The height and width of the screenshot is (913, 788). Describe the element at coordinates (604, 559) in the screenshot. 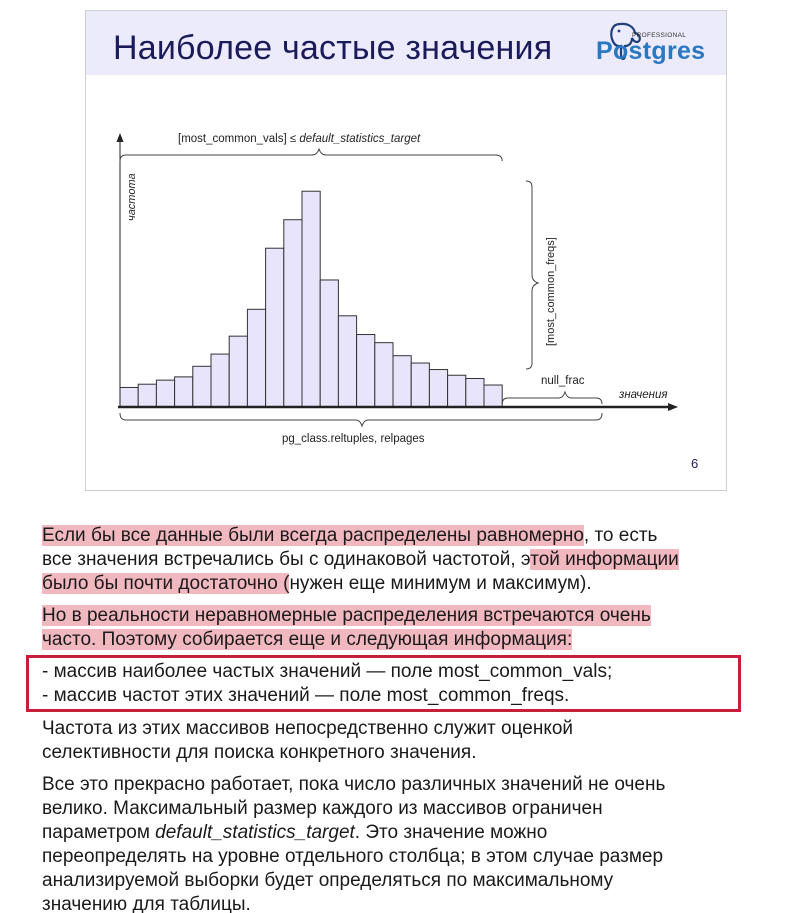

I see `highlight: той информации` at that location.